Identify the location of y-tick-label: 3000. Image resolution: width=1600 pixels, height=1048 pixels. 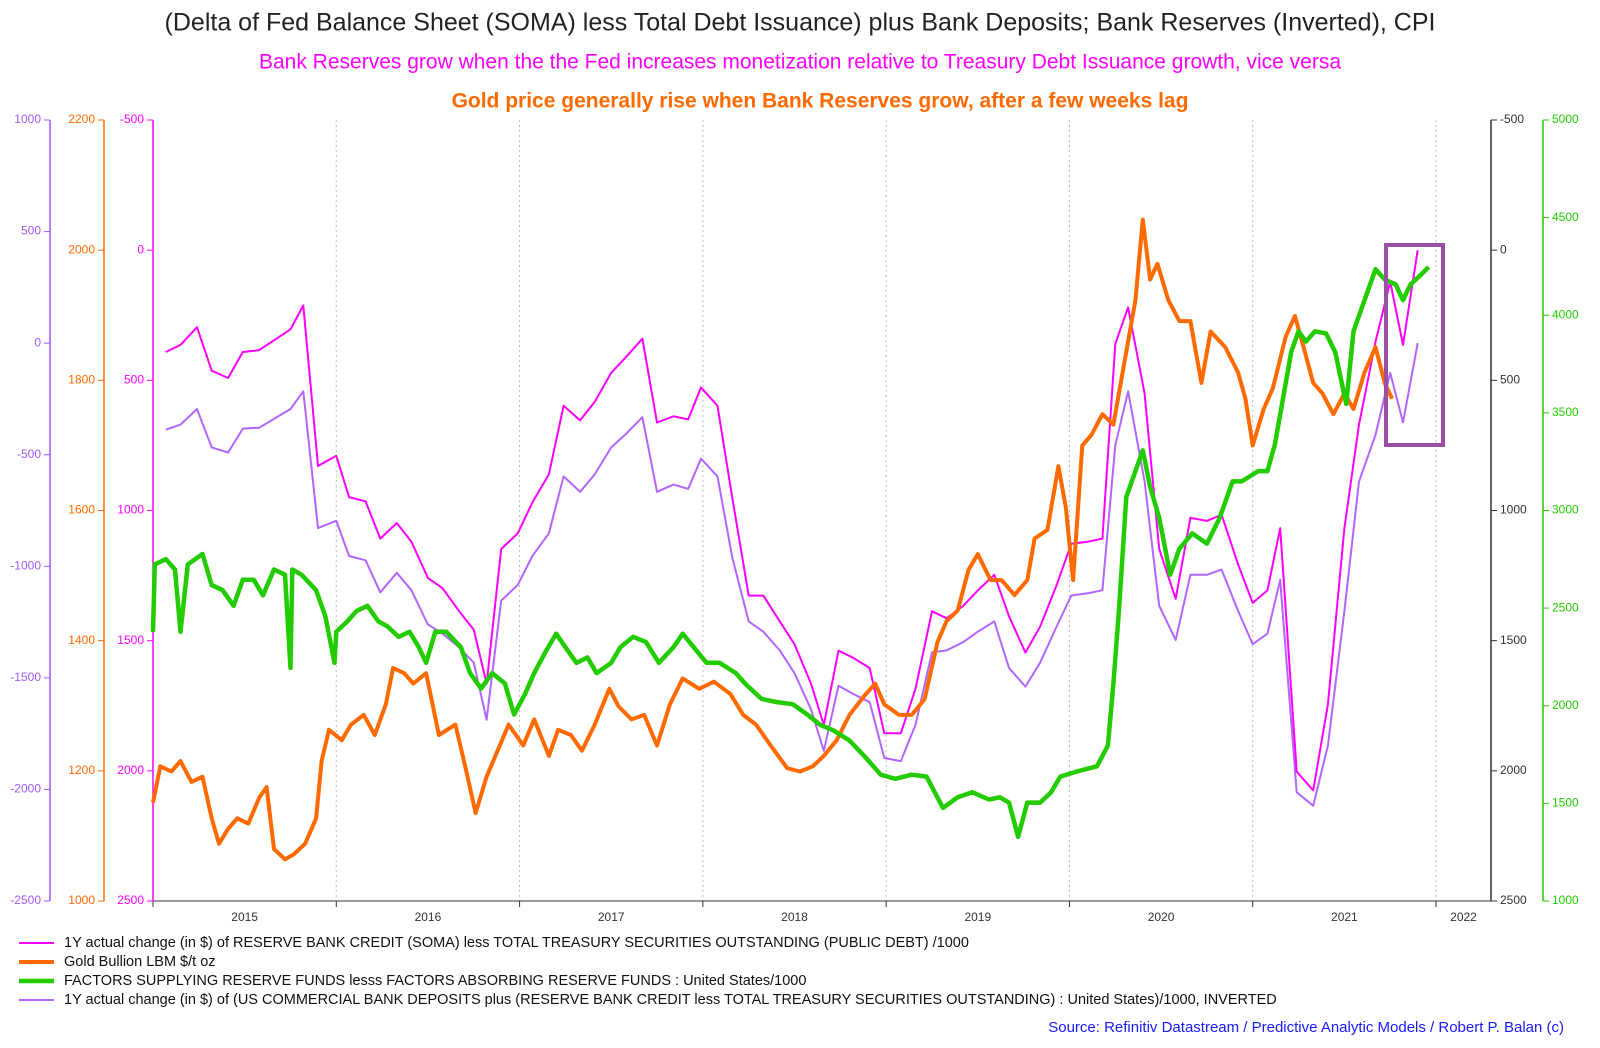
(1565, 510).